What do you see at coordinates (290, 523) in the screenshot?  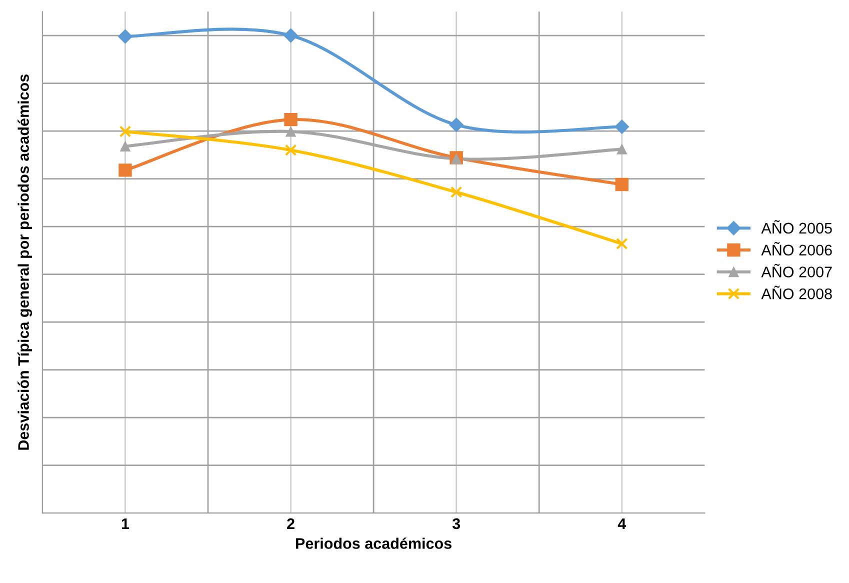 I see `x-tick-label: 2` at bounding box center [290, 523].